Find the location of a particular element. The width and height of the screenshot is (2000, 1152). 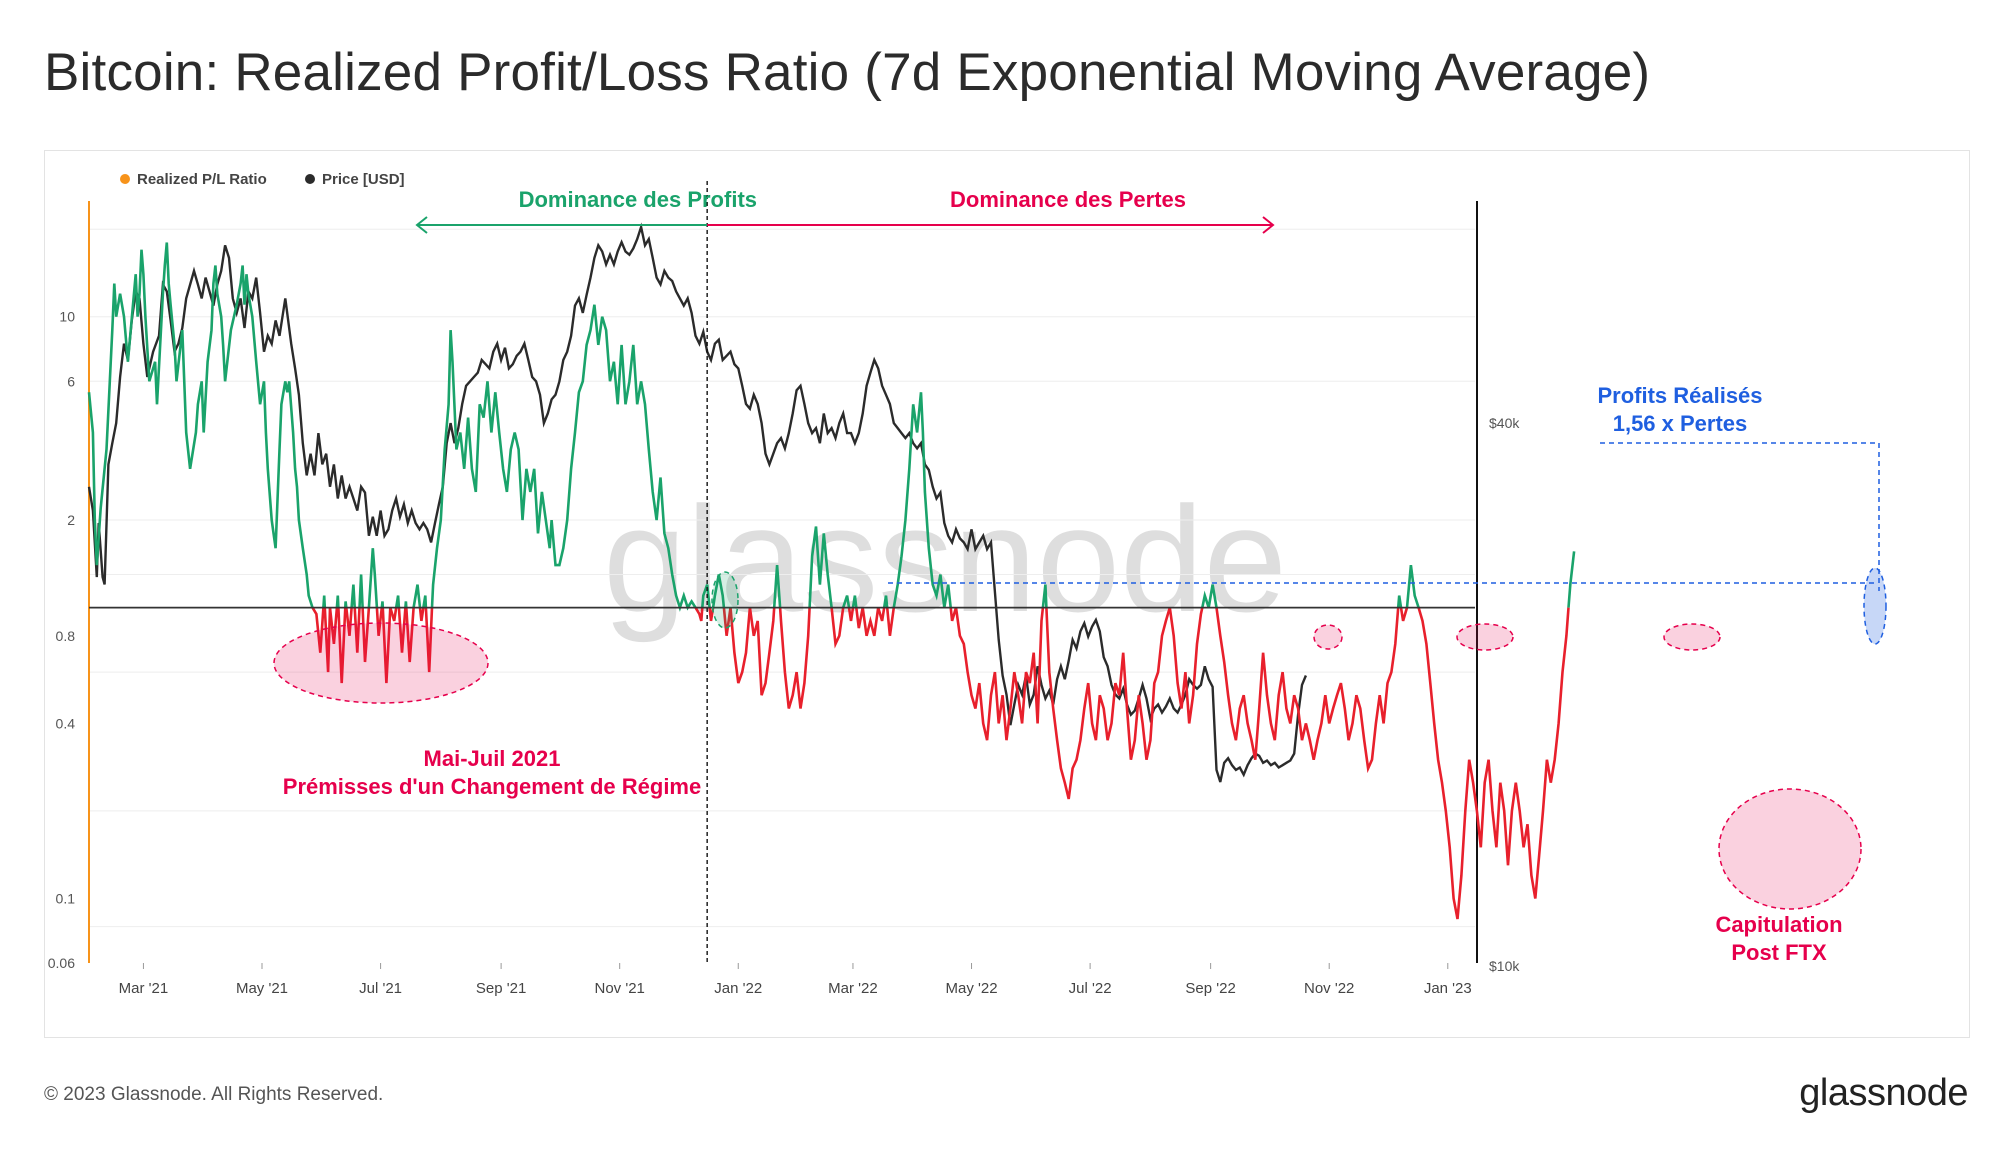

y-left-tick: 6 is located at coordinates (71, 381).